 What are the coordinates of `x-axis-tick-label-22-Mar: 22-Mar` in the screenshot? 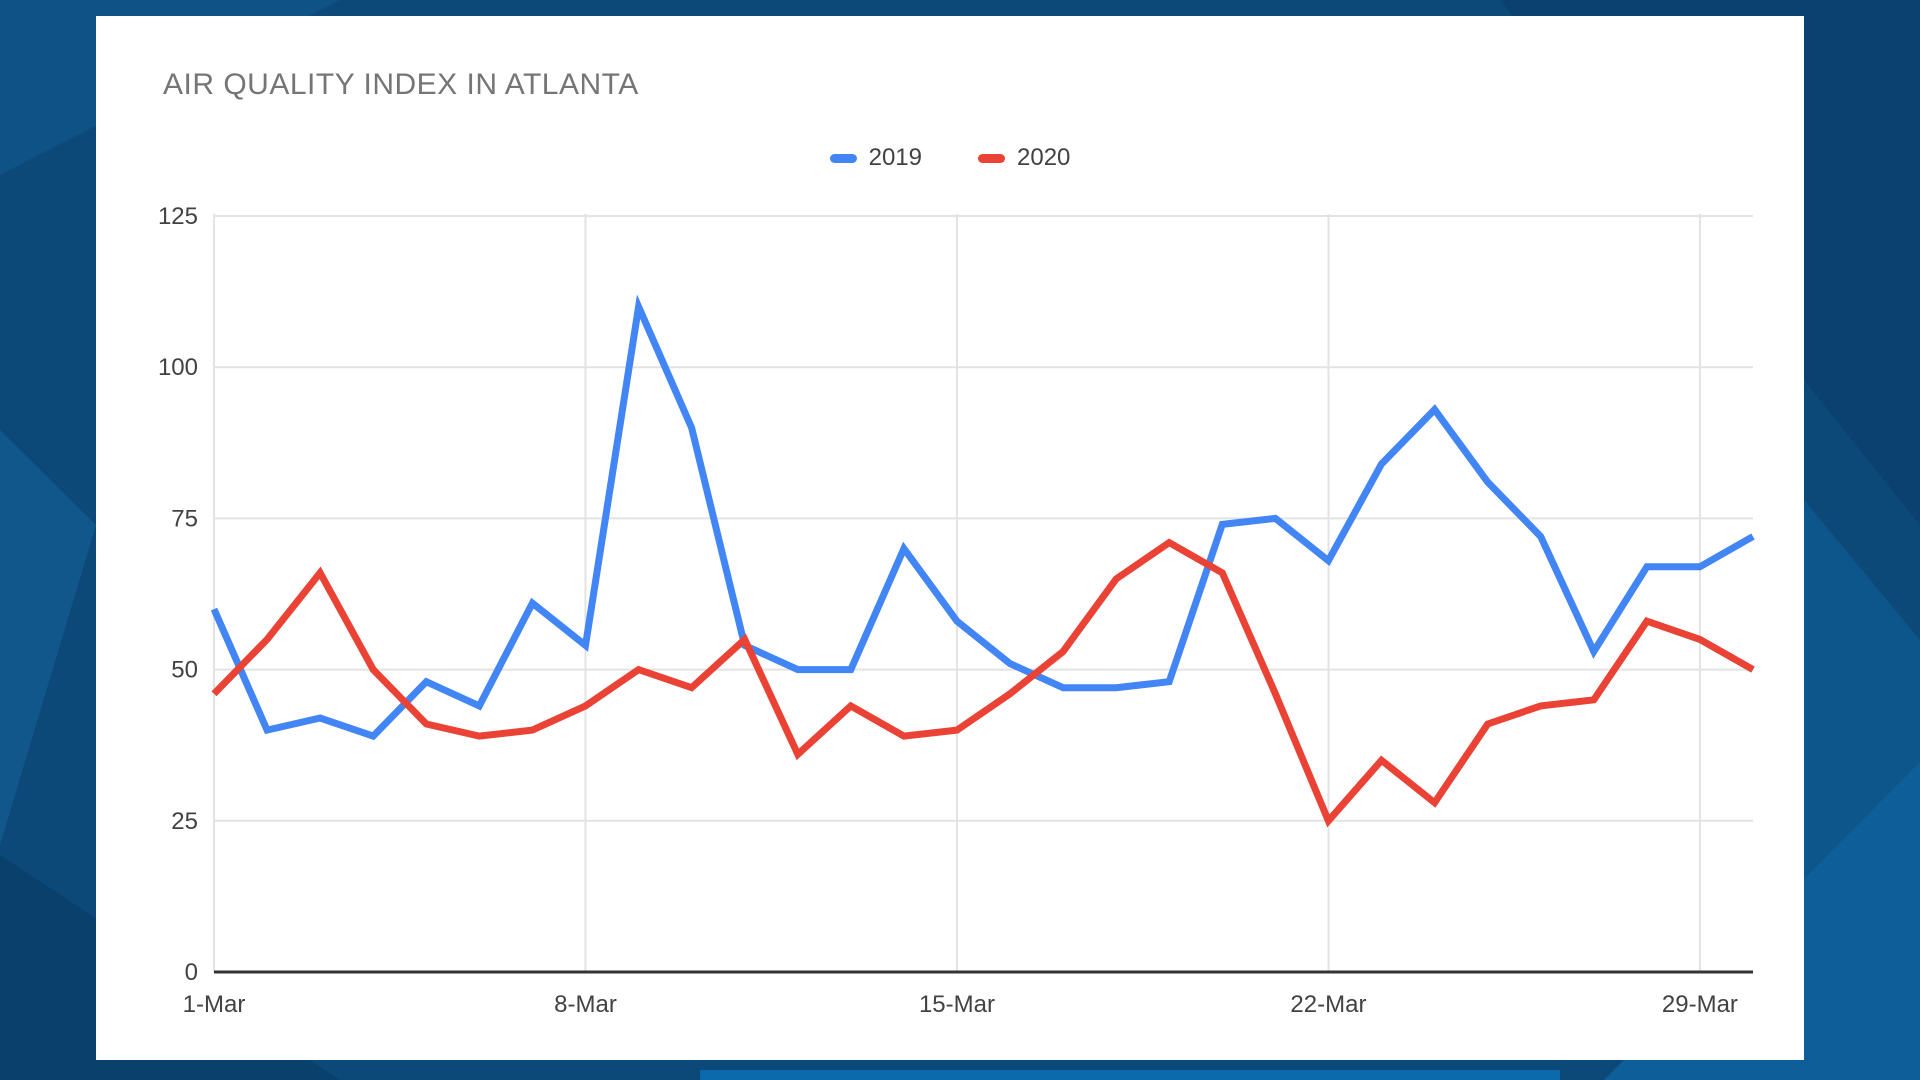 It's located at (1328, 1004).